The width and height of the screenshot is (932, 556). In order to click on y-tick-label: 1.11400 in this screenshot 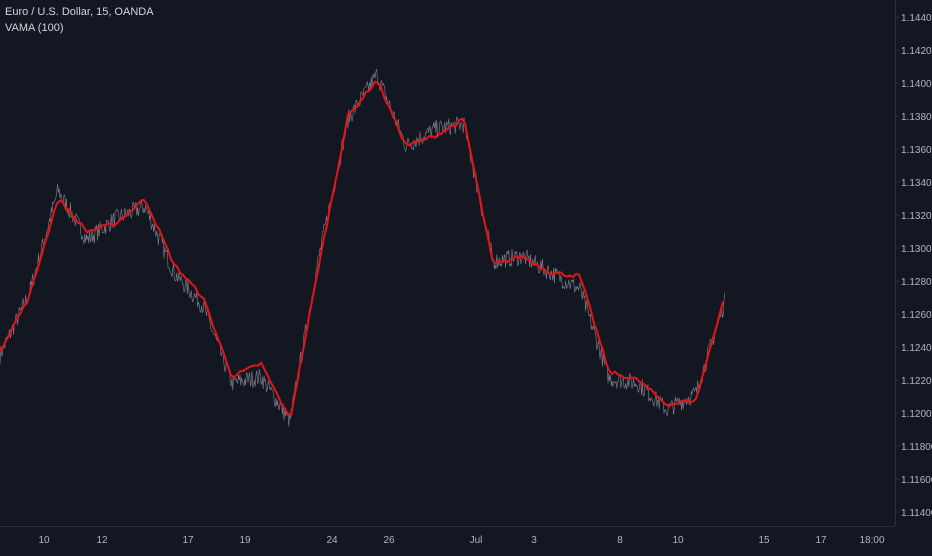, I will do `click(916, 513)`.